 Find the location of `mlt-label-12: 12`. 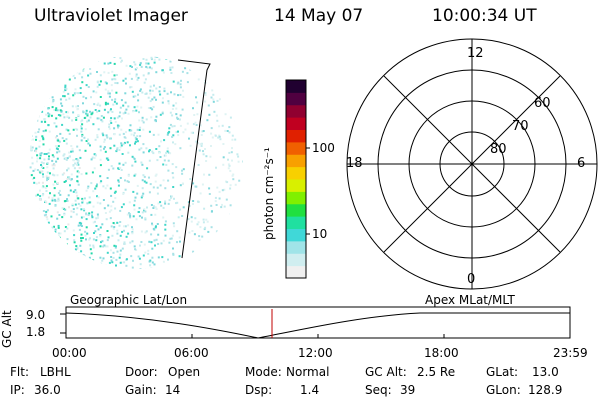

mlt-label-12: 12 is located at coordinates (475, 53).